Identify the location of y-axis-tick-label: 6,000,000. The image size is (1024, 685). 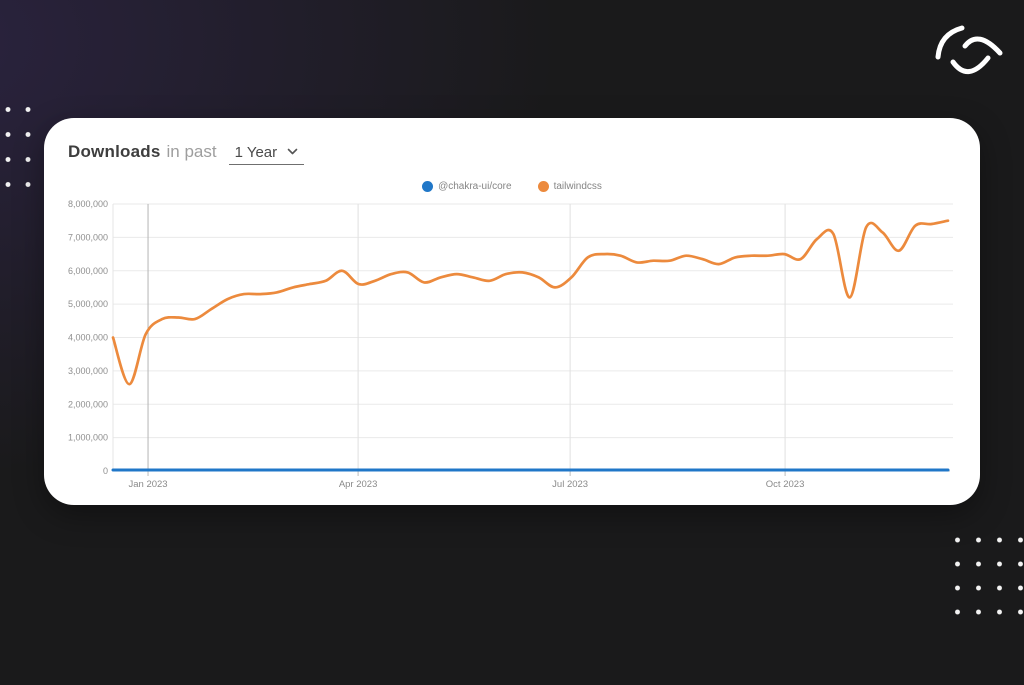
(88, 271).